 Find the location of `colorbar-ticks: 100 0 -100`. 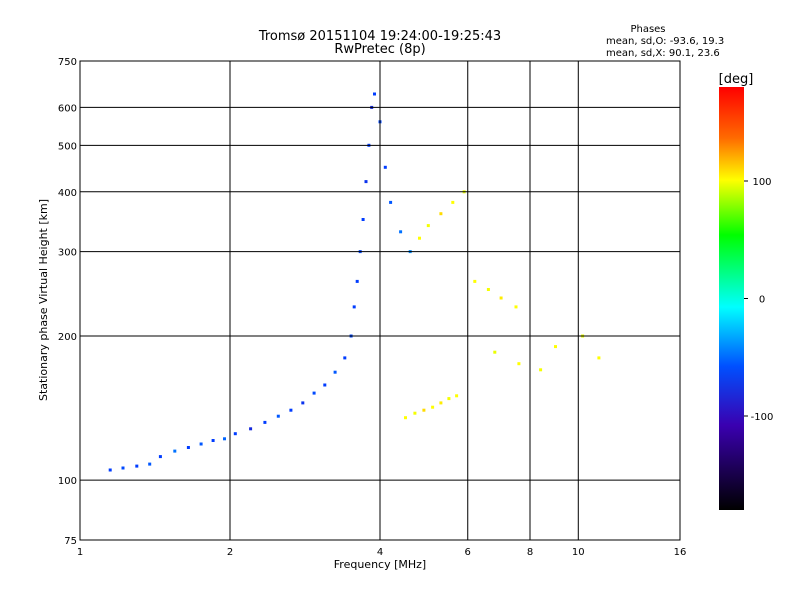

colorbar-ticks: 100 0 -100 is located at coordinates (758, 300).